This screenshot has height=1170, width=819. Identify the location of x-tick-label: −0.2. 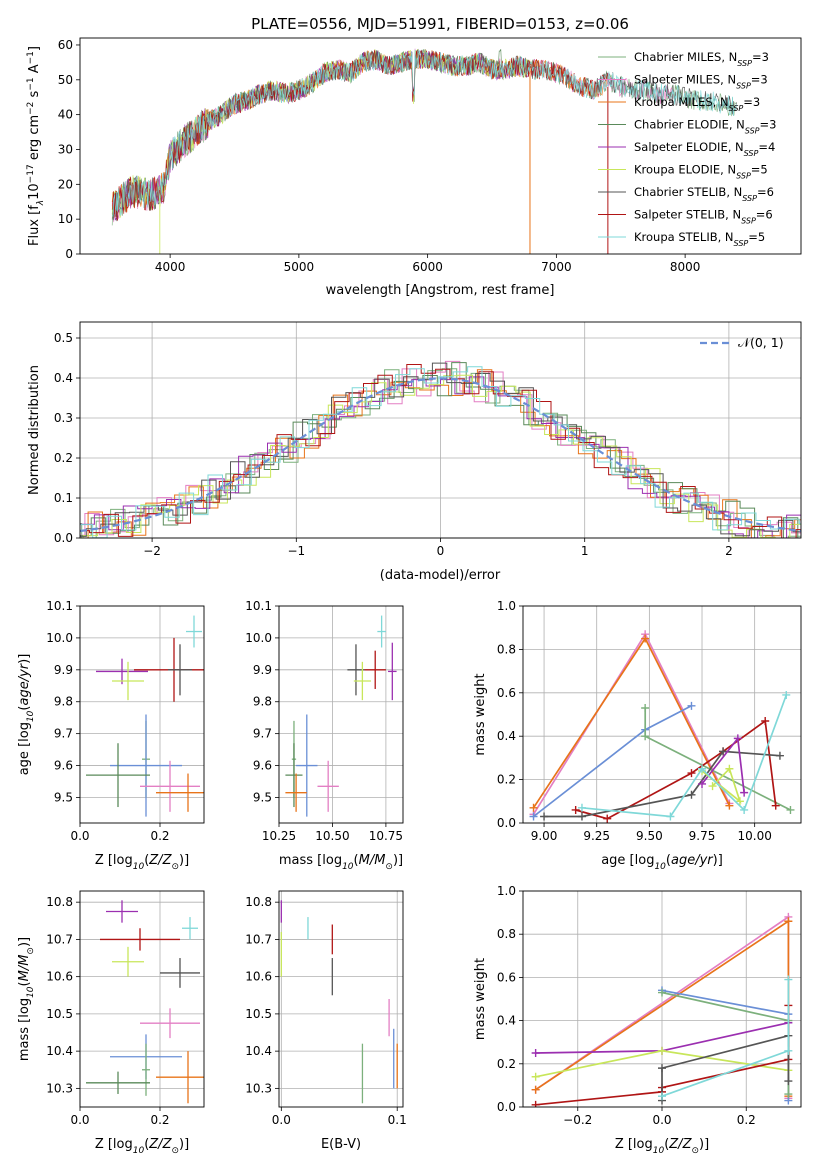
(577, 1120).